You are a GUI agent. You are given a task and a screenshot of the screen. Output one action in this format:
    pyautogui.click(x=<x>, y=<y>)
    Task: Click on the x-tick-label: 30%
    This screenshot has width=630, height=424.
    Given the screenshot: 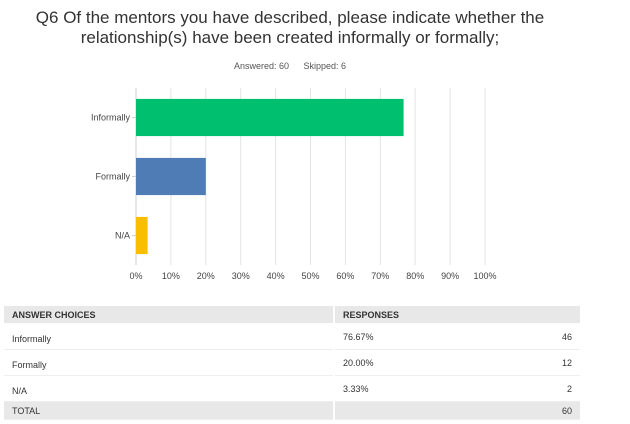 What is the action you would take?
    pyautogui.click(x=241, y=276)
    